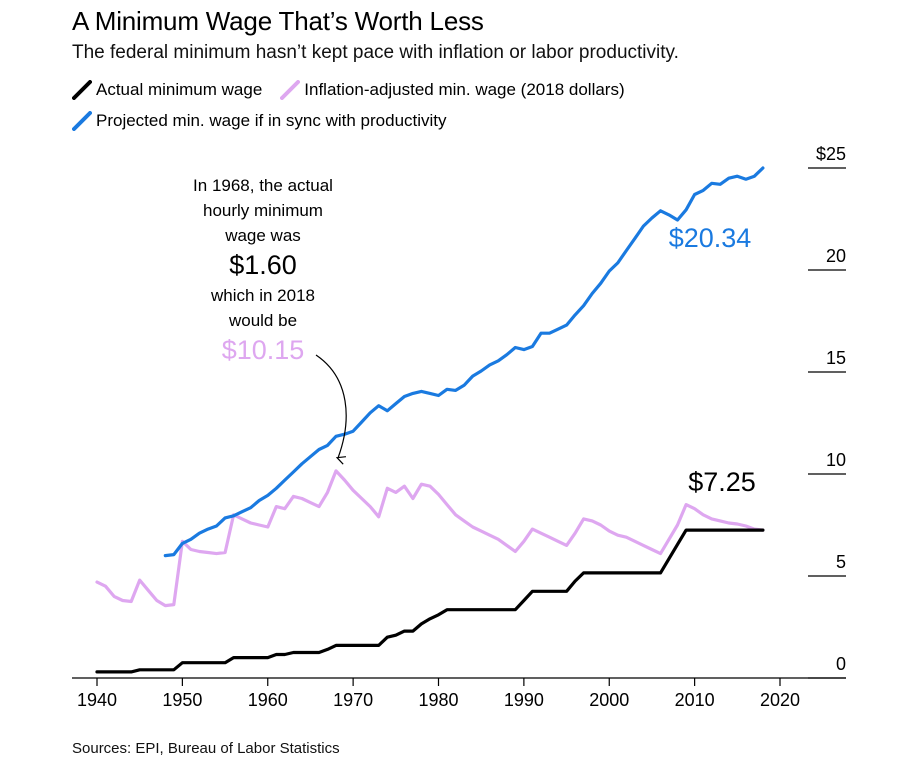 The width and height of the screenshot is (905, 773). What do you see at coordinates (722, 482) in the screenshot?
I see `end-label-actual: $7.25` at bounding box center [722, 482].